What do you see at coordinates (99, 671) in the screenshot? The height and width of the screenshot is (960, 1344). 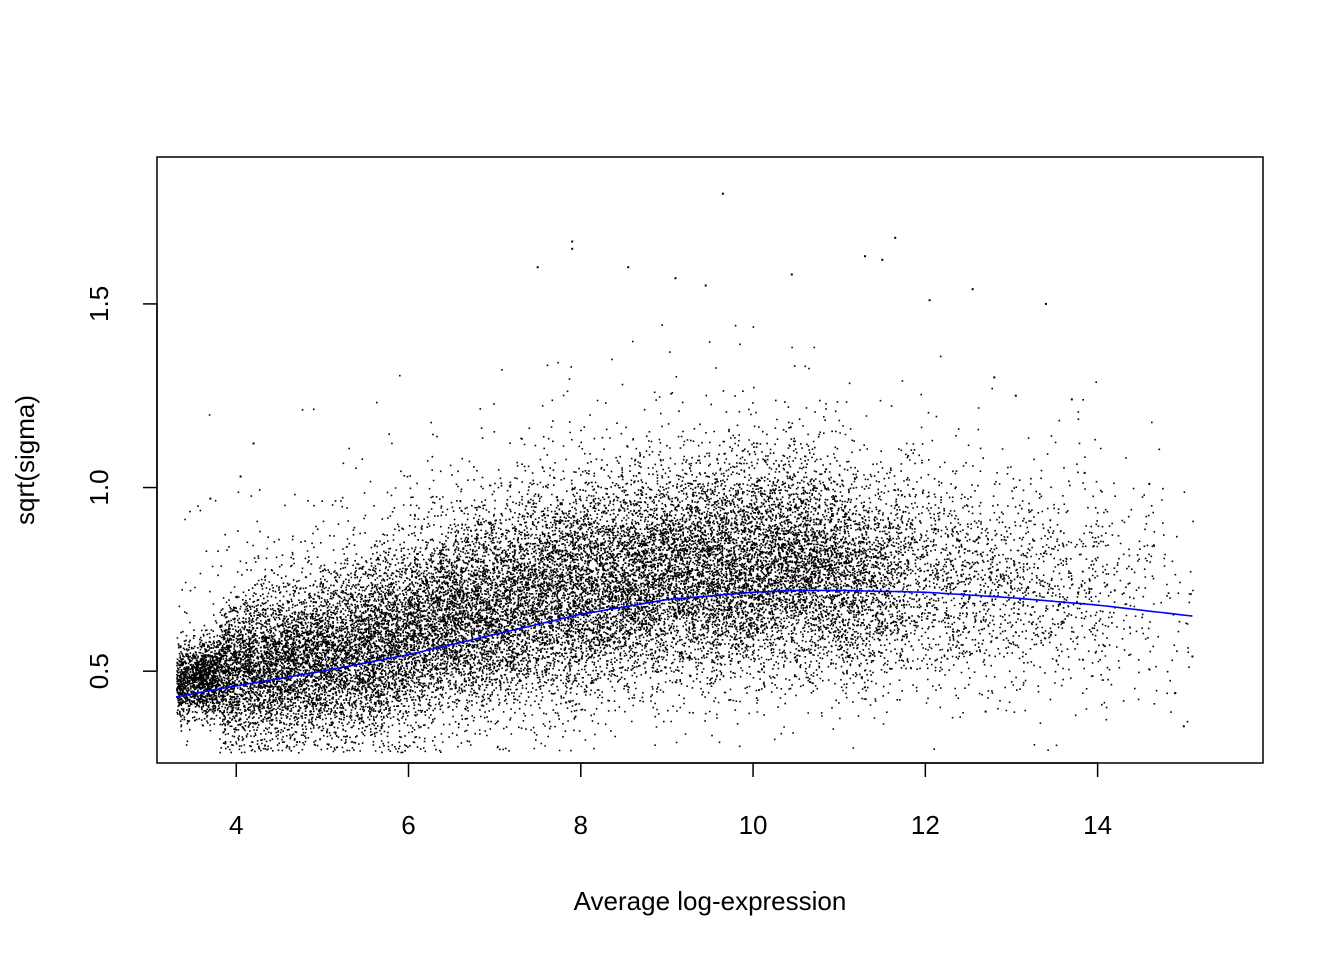 I see `y-tick-label: 0.5` at bounding box center [99, 671].